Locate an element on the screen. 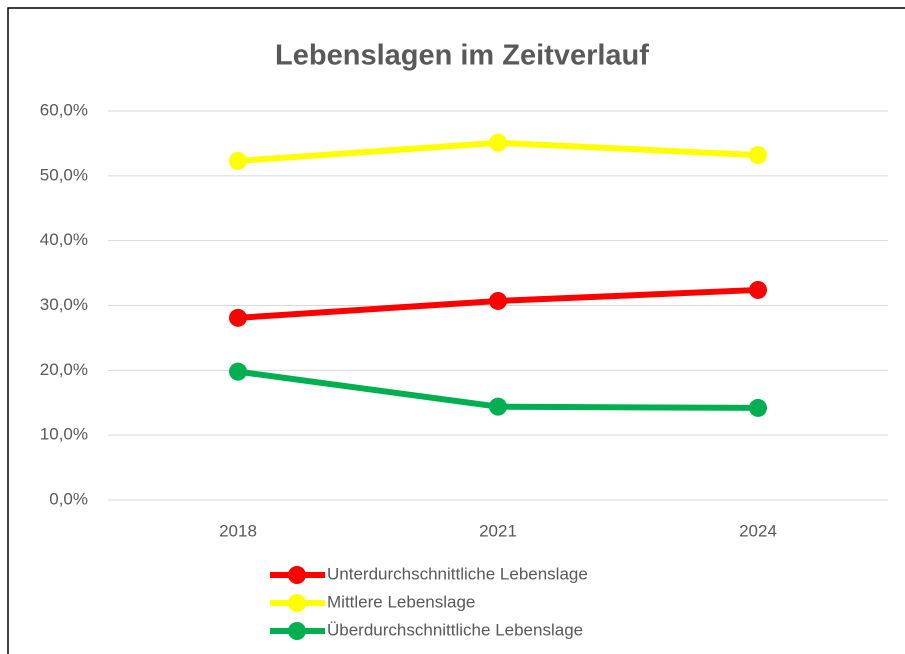  y-tick-label: 20,0% is located at coordinates (64, 369).